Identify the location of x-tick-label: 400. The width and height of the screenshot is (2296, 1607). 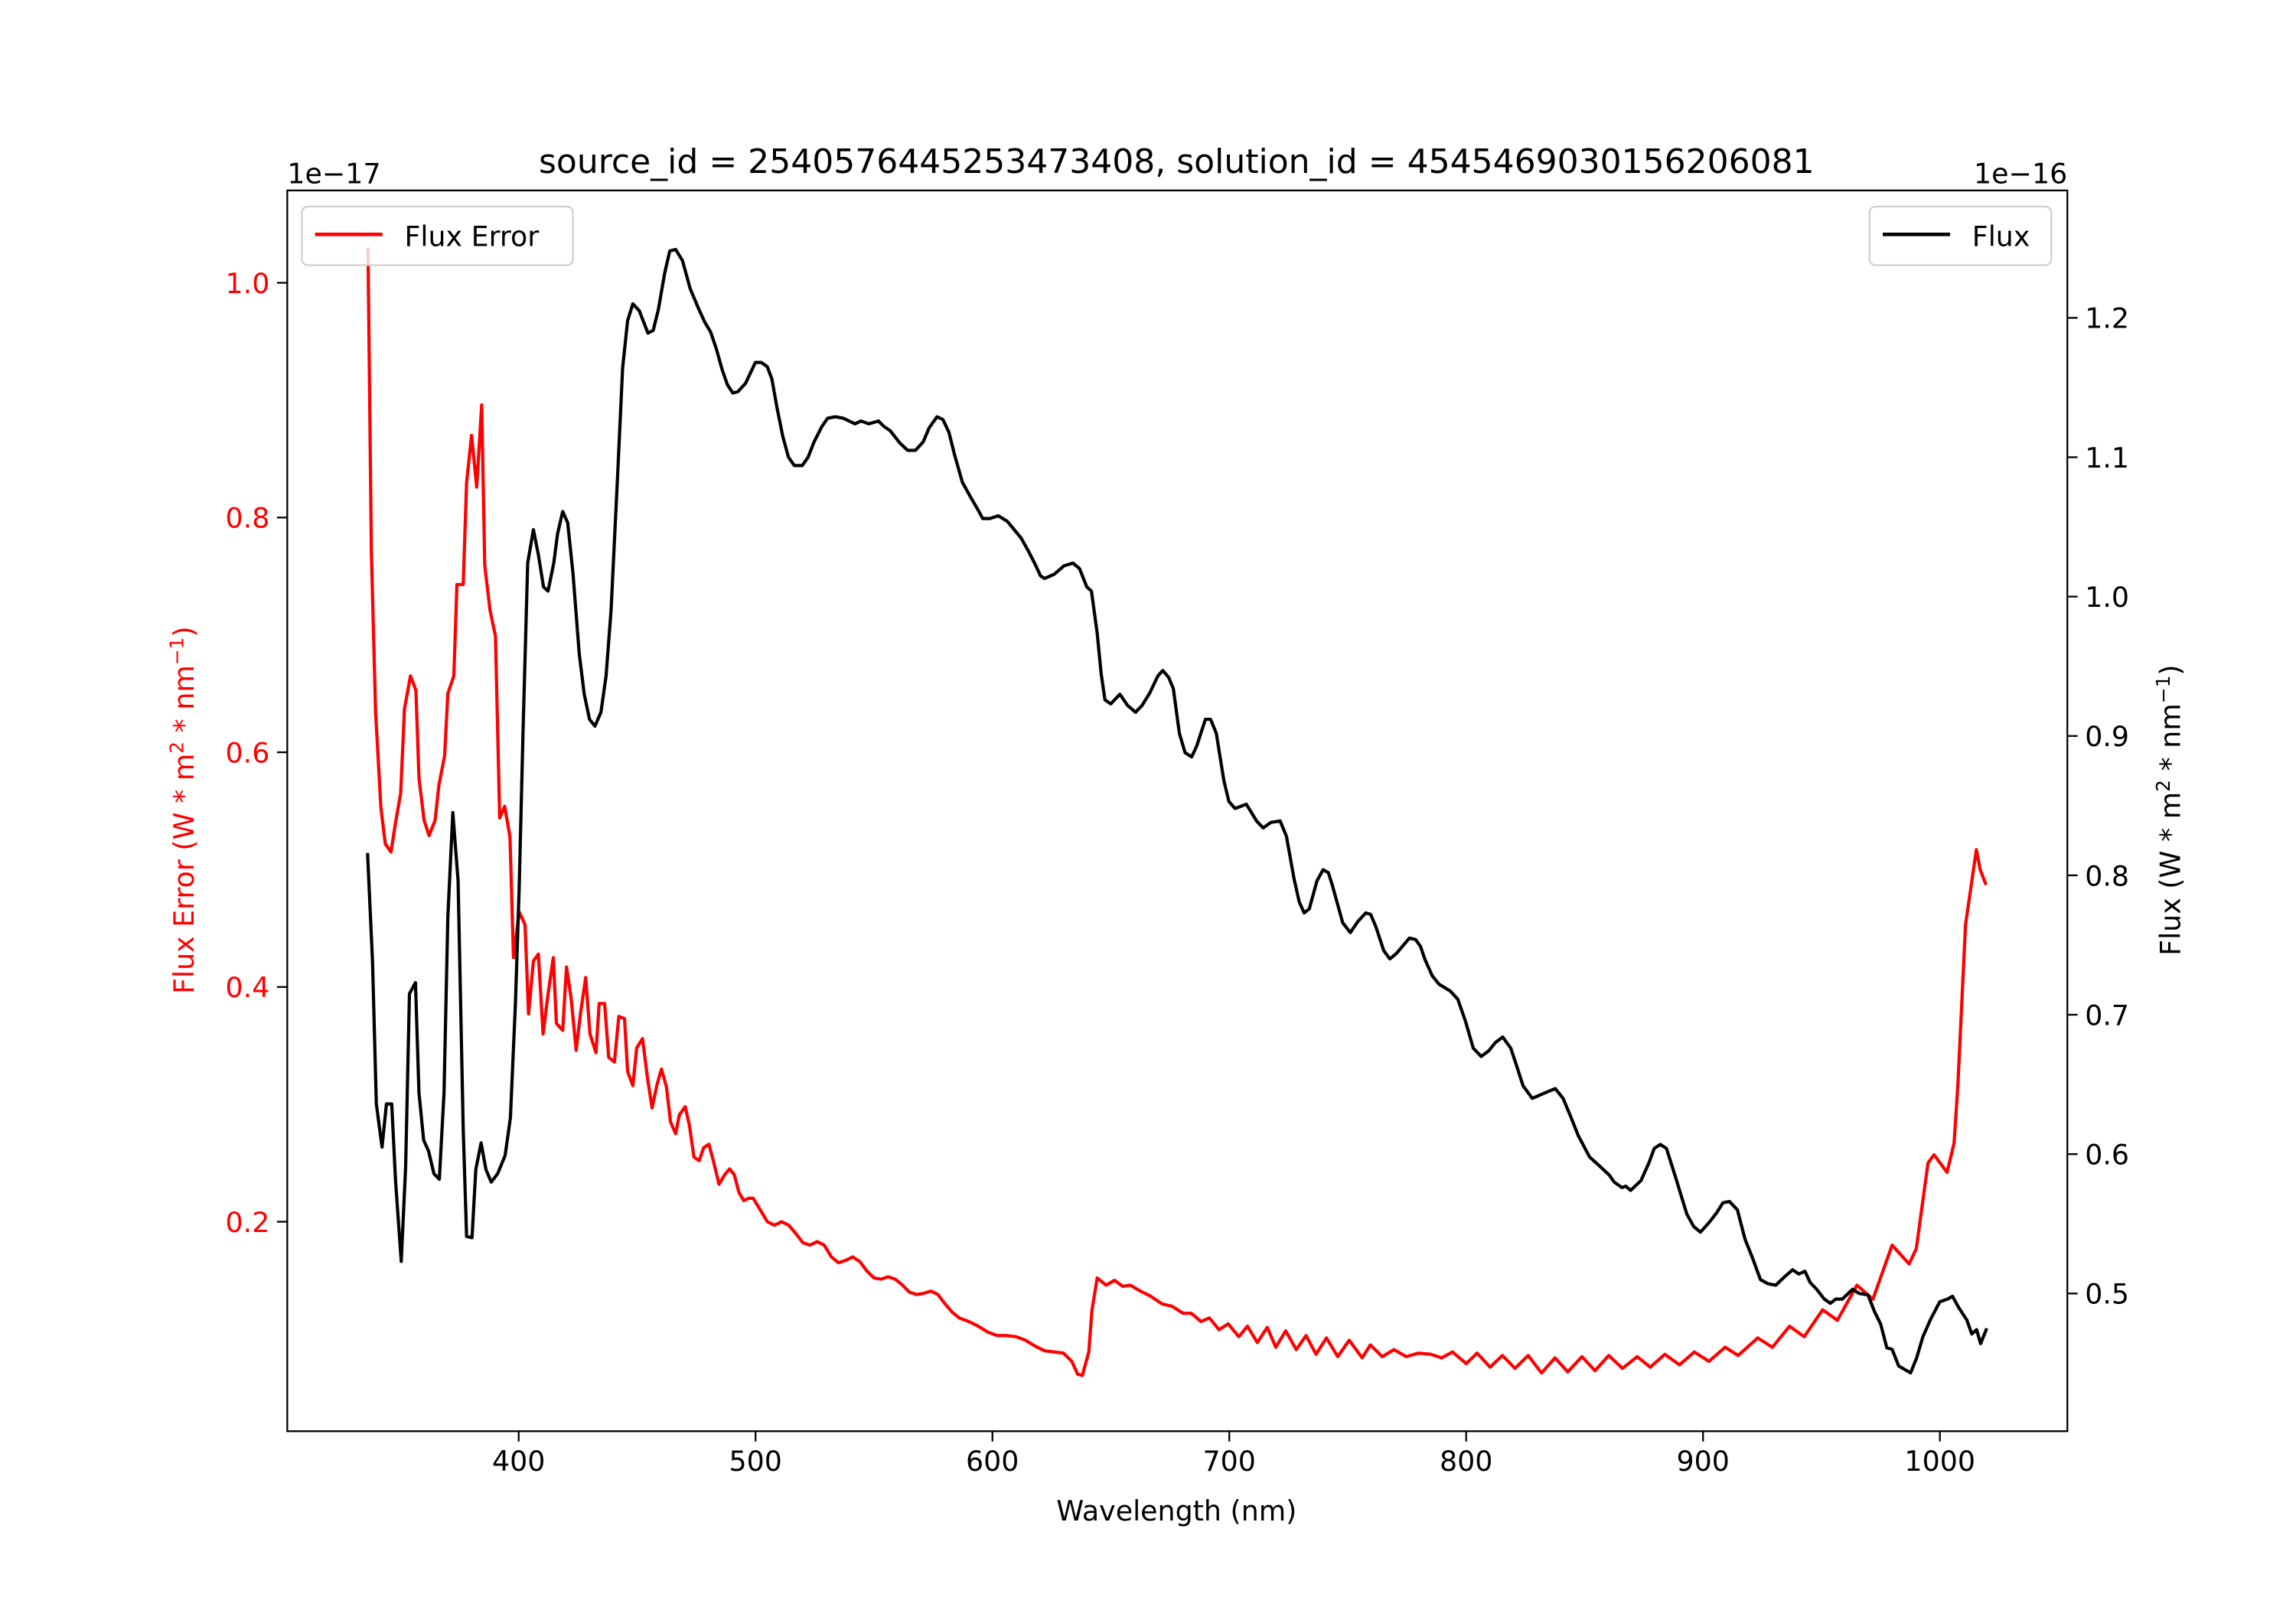
(518, 1461).